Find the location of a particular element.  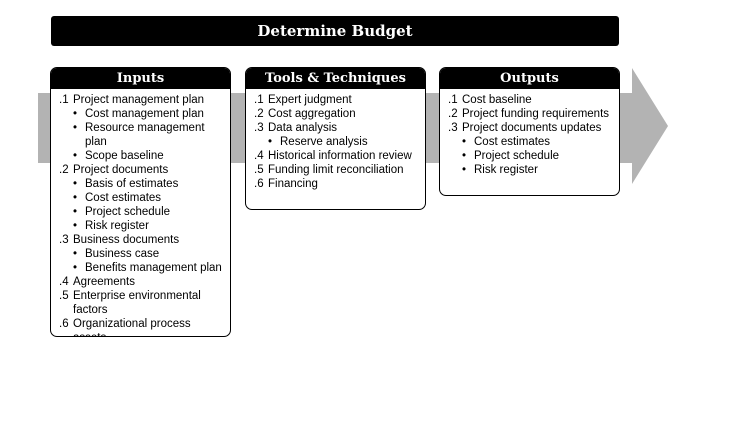

list-item: .2 Project funding requirements is located at coordinates (530, 114).